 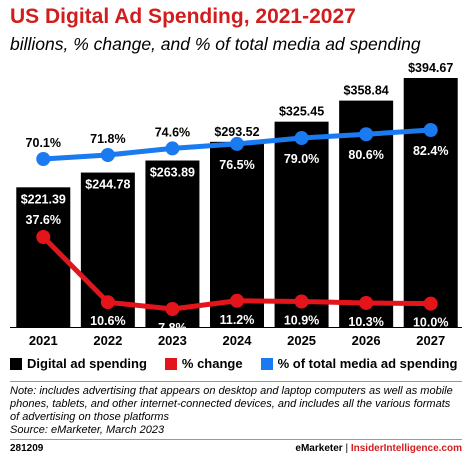 I want to click on bar-value-label-2025: $325.45, so click(x=301, y=112).